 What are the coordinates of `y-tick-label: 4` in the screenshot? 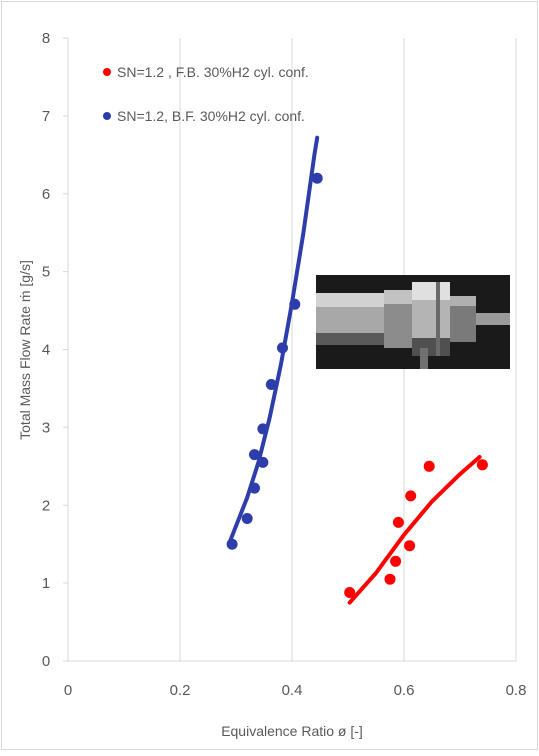 It's located at (46, 350).